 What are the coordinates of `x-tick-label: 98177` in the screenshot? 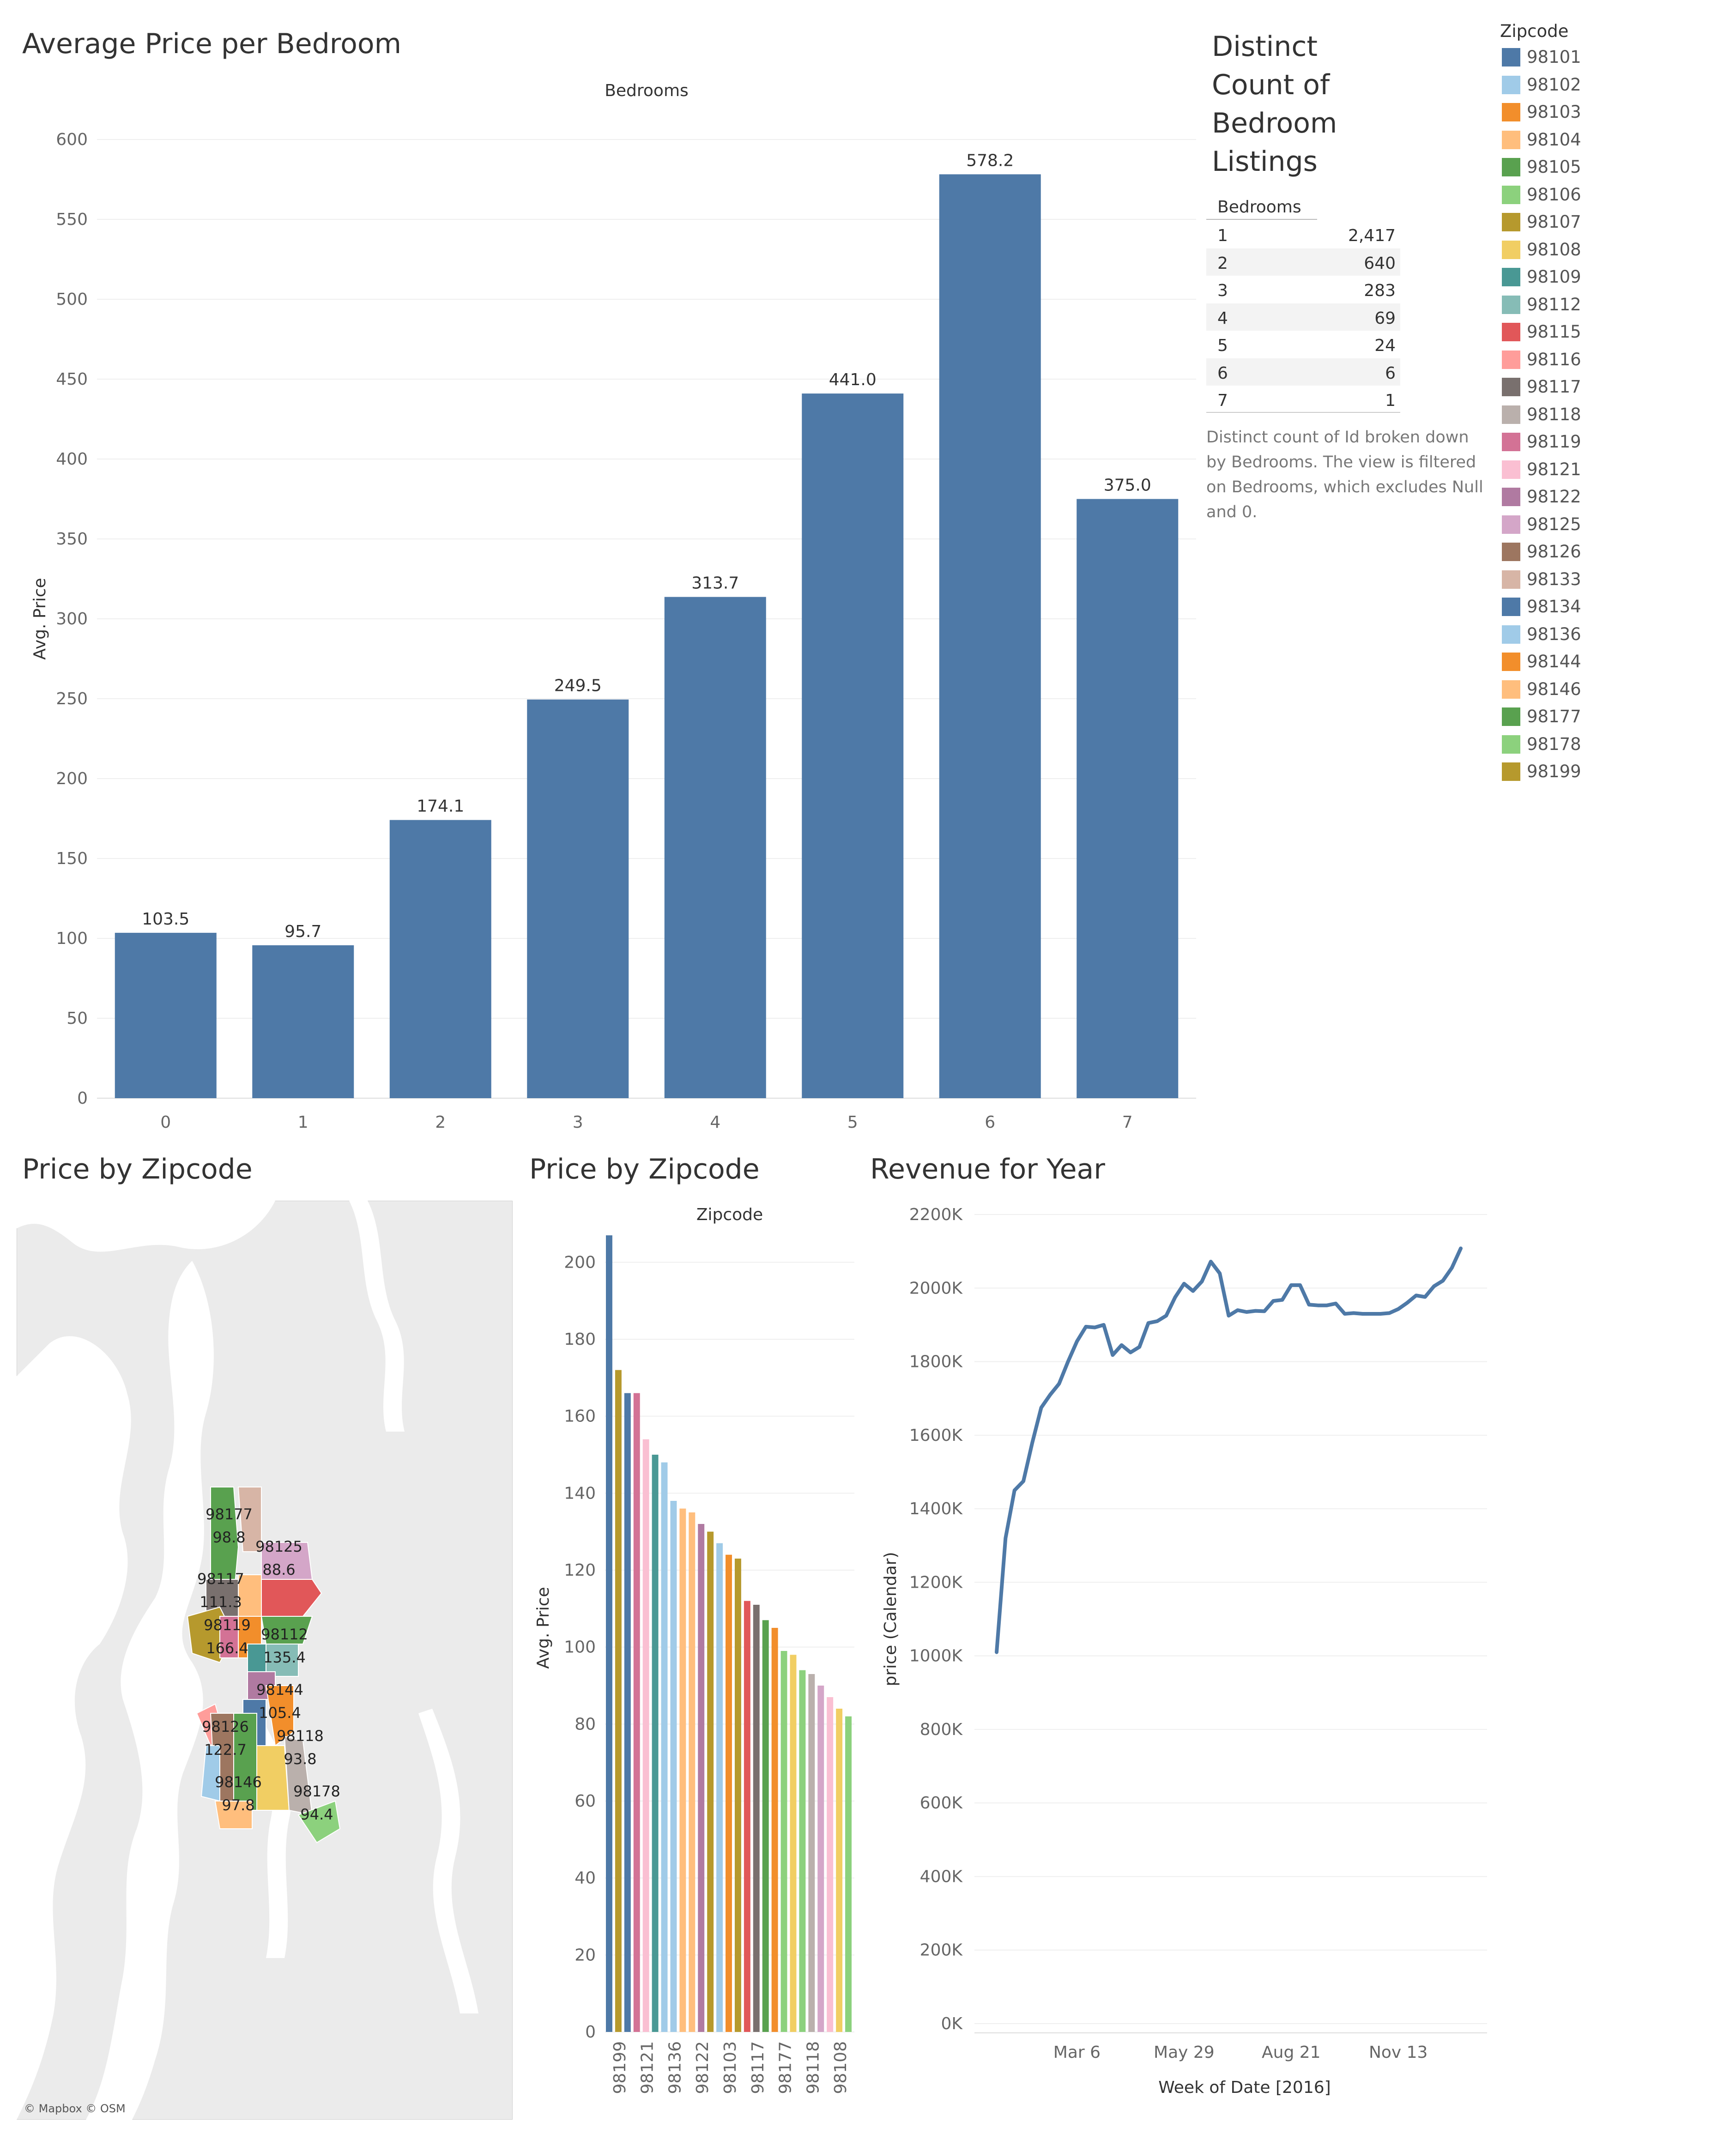 It's located at (786, 2067).